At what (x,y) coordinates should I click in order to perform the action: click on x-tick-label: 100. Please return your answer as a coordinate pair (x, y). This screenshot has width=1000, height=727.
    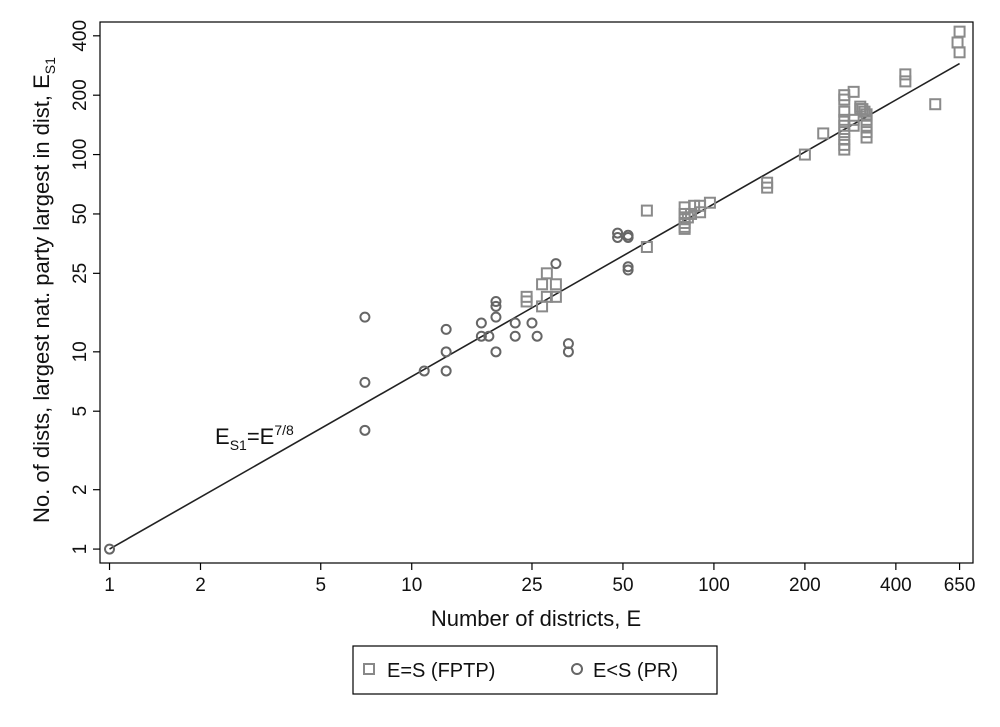
    Looking at the image, I should click on (714, 585).